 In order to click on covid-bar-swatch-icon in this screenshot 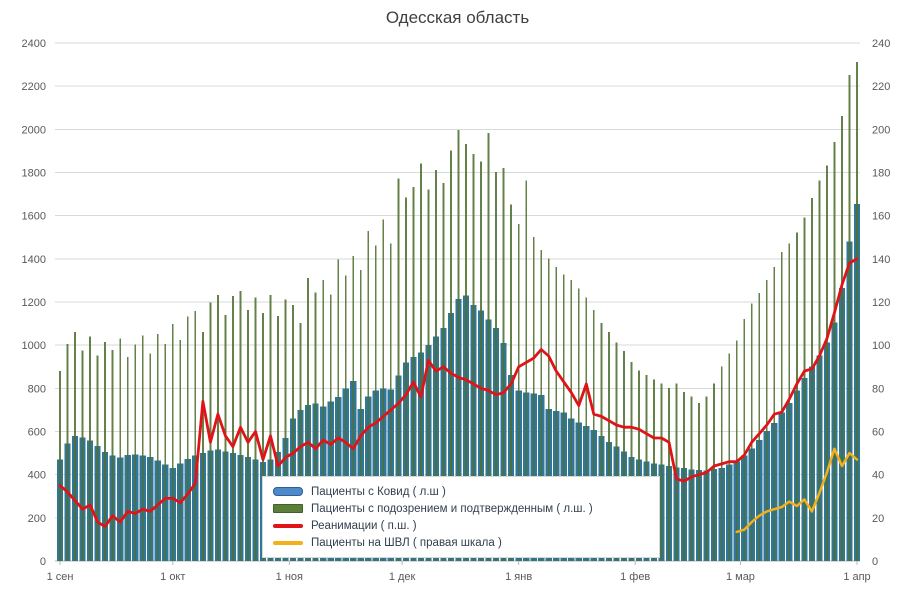, I will do `click(288, 491)`.